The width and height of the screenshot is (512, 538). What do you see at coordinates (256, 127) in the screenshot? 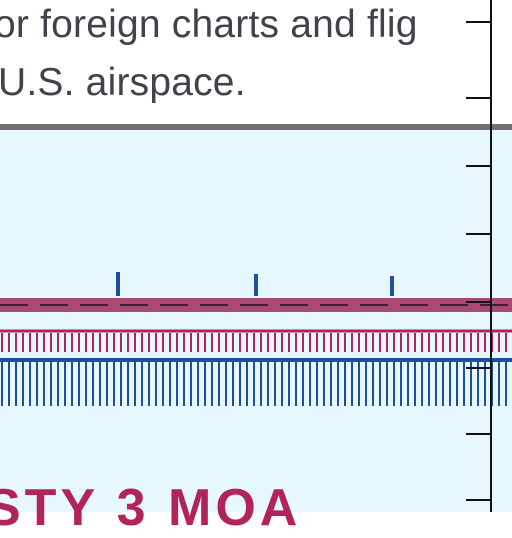
I see `note-divider` at bounding box center [256, 127].